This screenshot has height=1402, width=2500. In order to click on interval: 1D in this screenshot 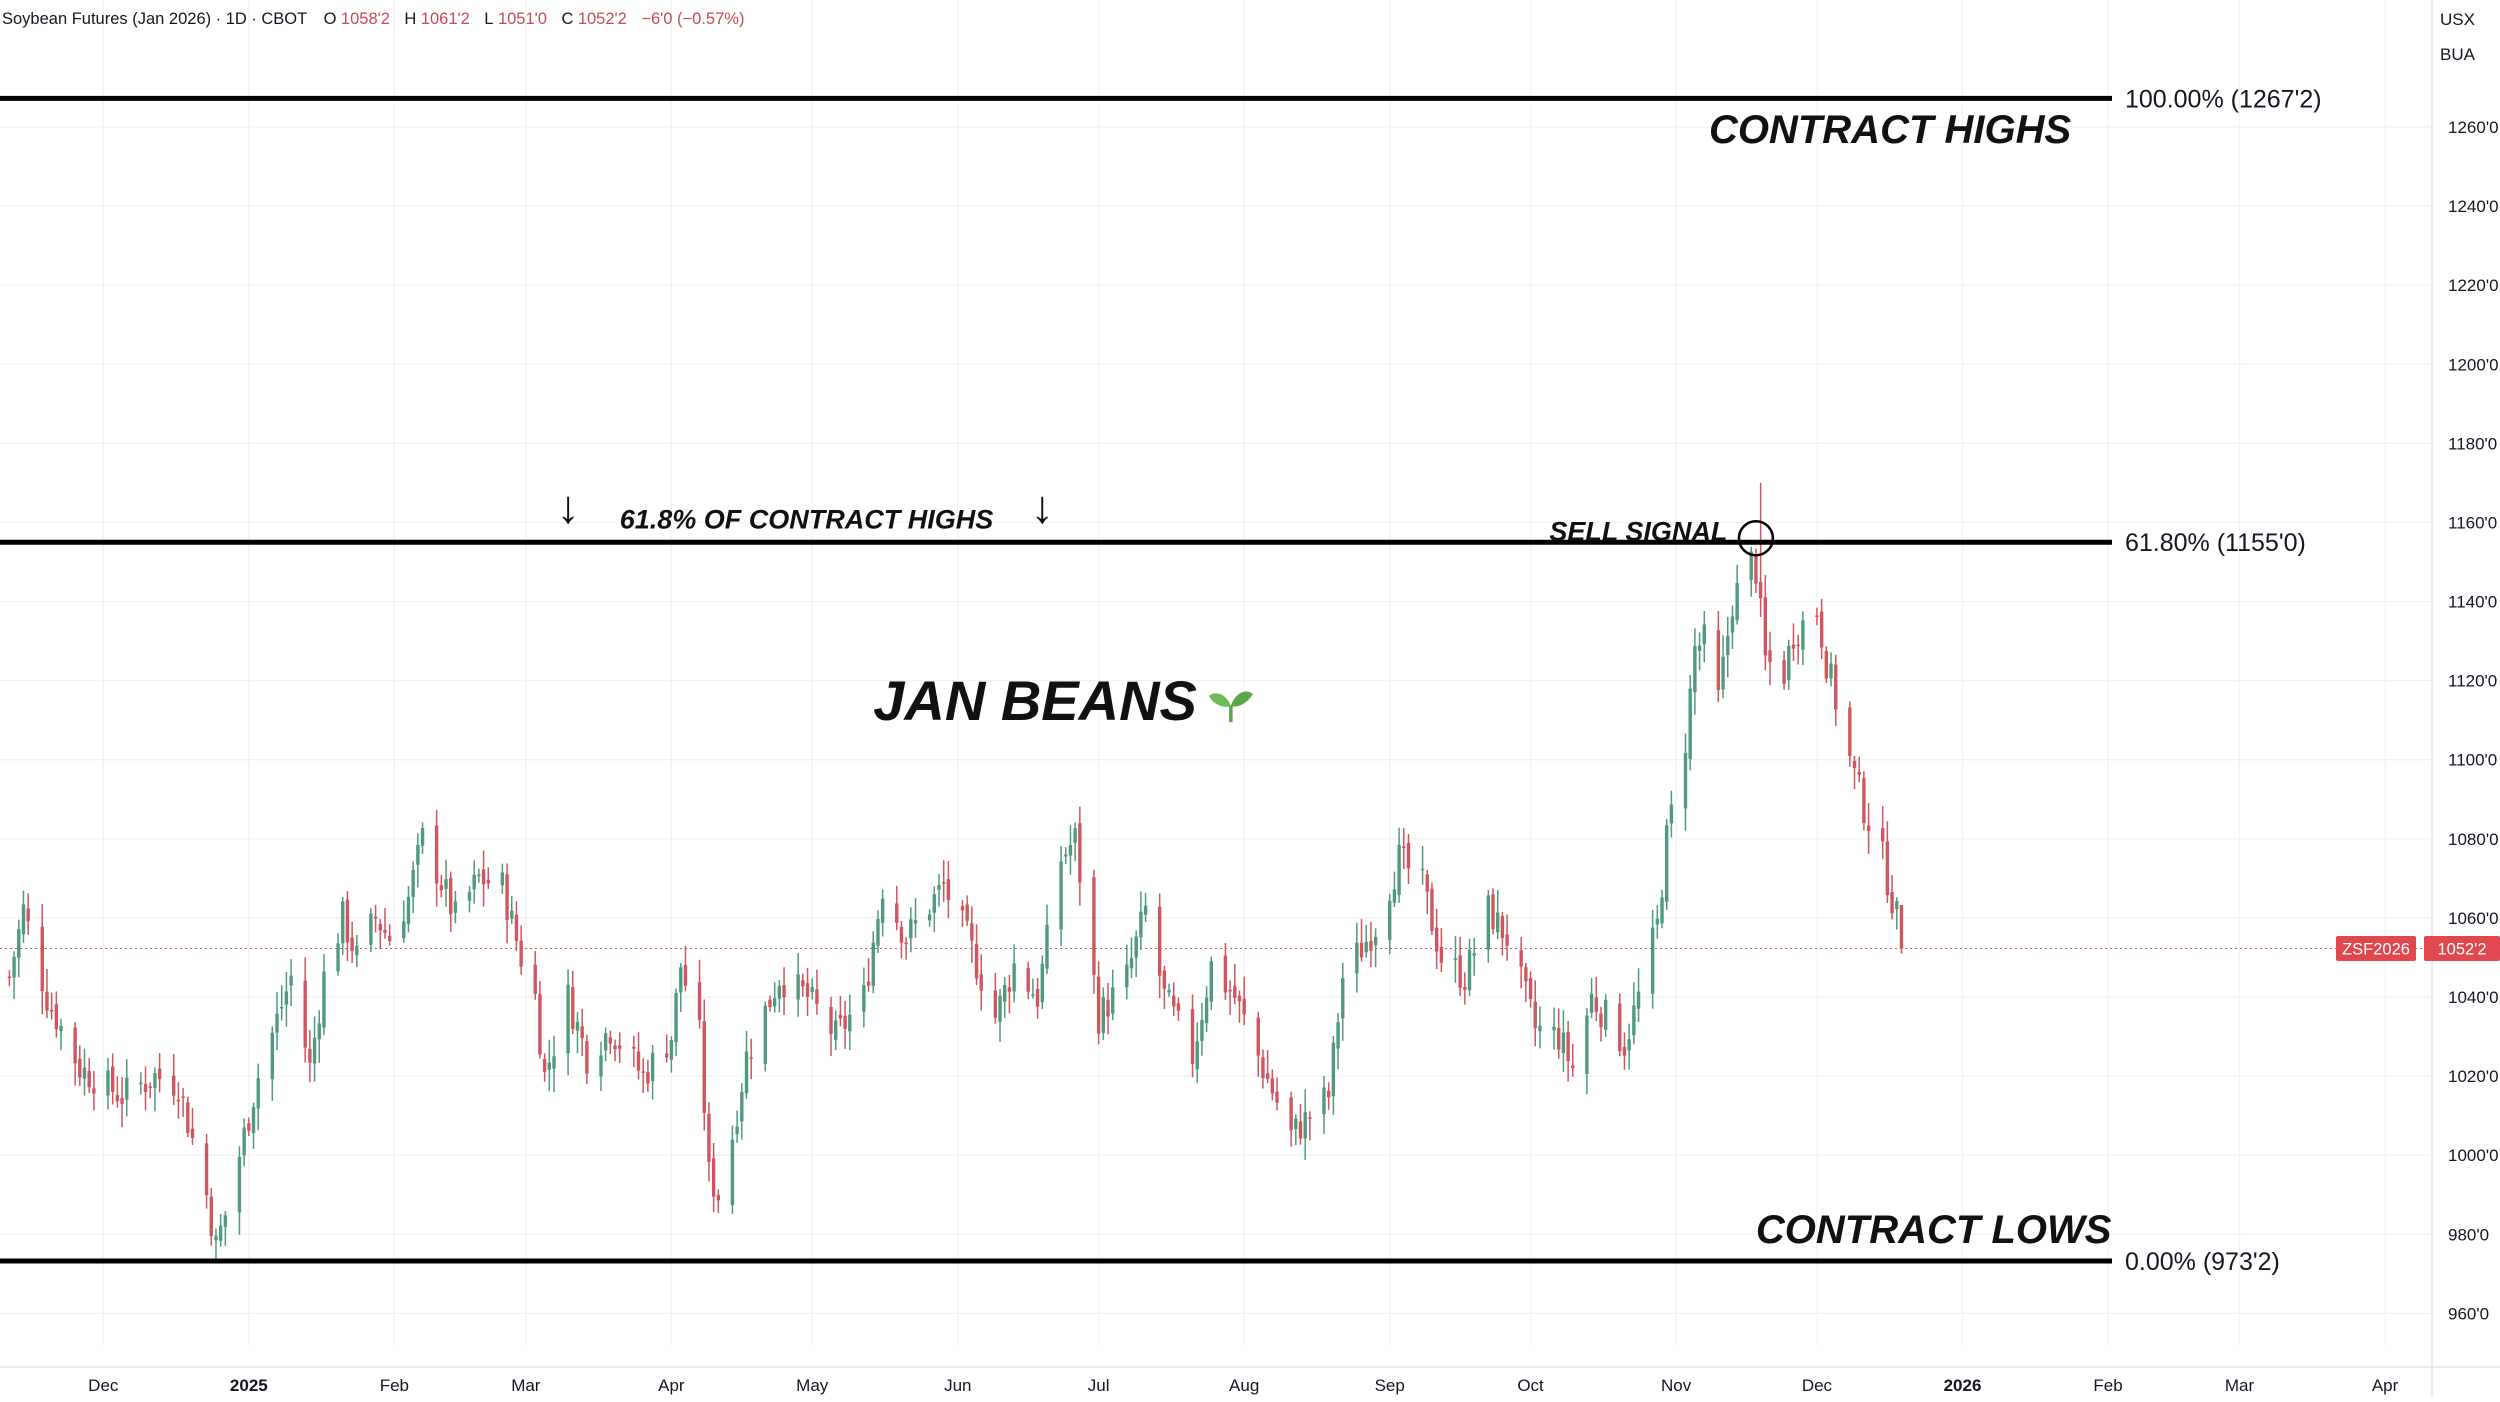, I will do `click(236, 19)`.